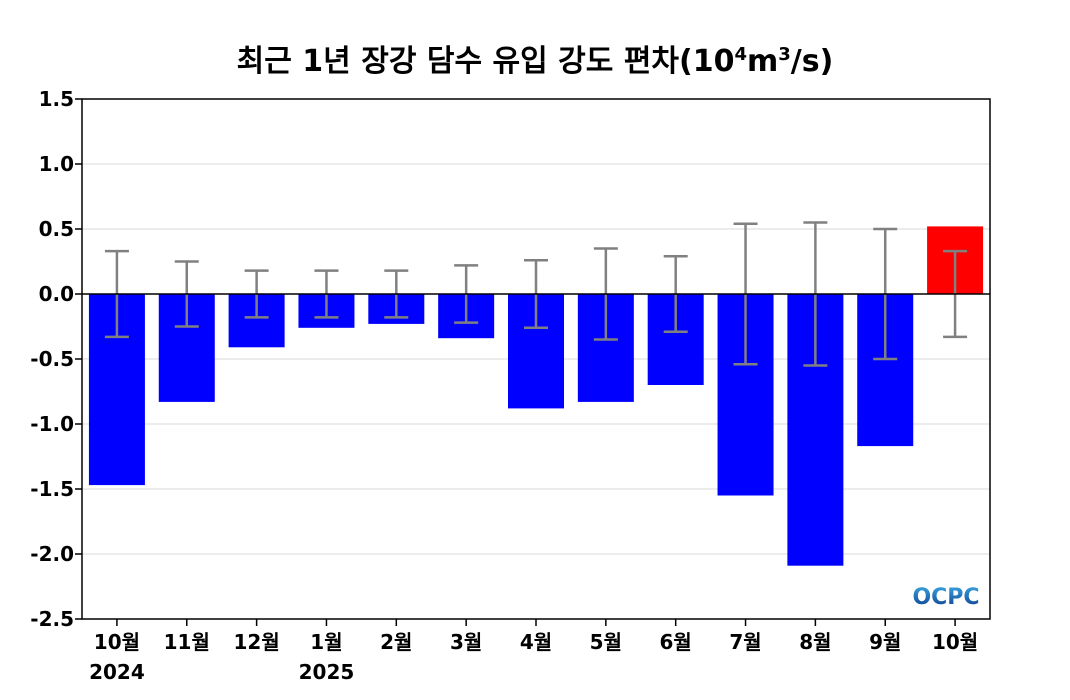 The image size is (1070, 700). Describe the element at coordinates (256, 642) in the screenshot. I see `x-tick-label: 12월` at that location.